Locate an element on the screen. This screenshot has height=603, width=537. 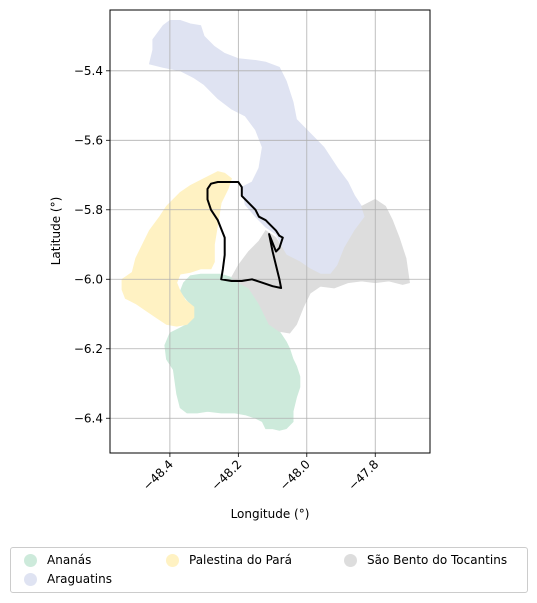
x-tick-label: −48.0 is located at coordinates (295, 475).